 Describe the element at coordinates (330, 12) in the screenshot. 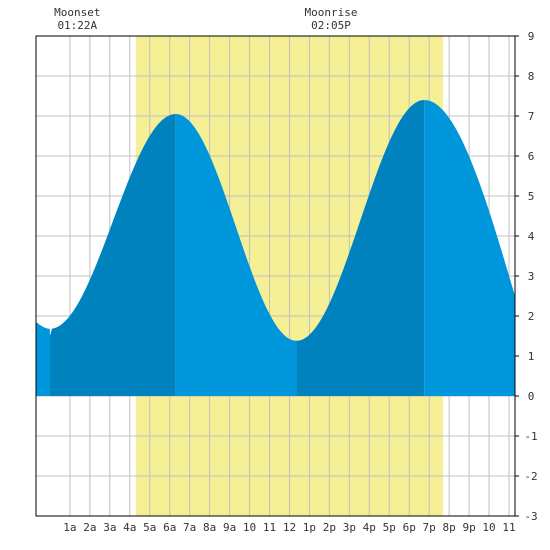

I see `moon-event-label: Moonrise` at that location.